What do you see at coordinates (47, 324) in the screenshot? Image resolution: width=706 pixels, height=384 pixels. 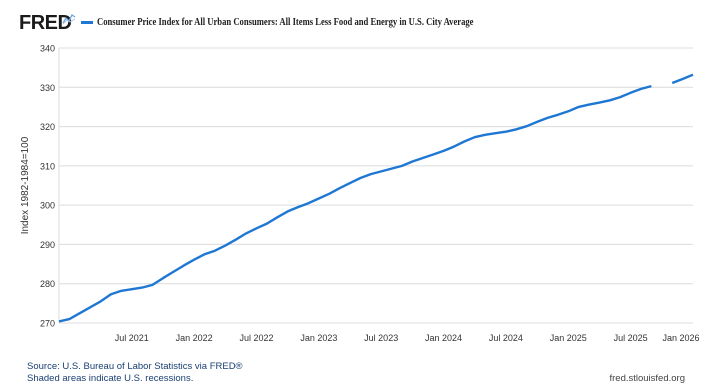 I see `y-tick-label: 270` at bounding box center [47, 324].